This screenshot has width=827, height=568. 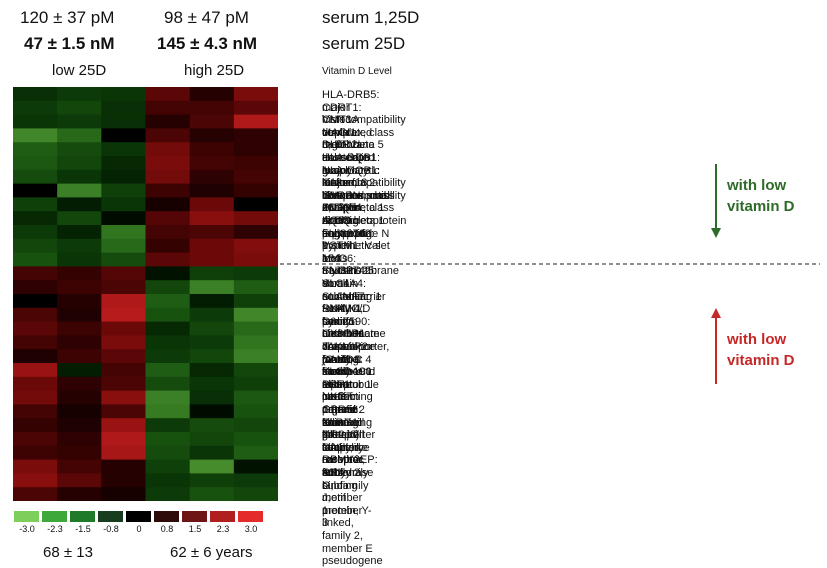 What do you see at coordinates (339, 271) in the screenshot?
I see `gene-label: MYO6: myosin VI` at bounding box center [339, 271].